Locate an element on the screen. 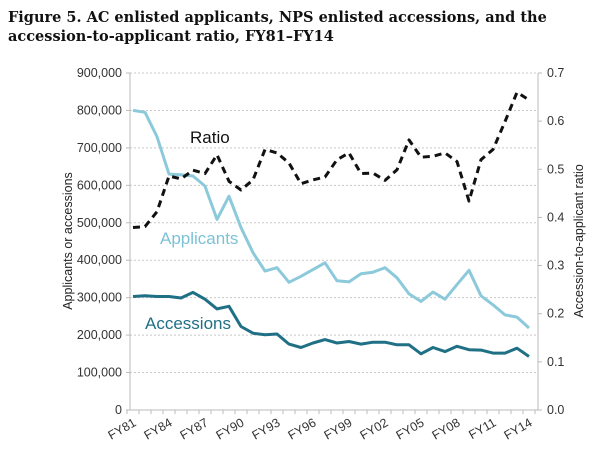  y-tick-label: 0 is located at coordinates (118, 410).